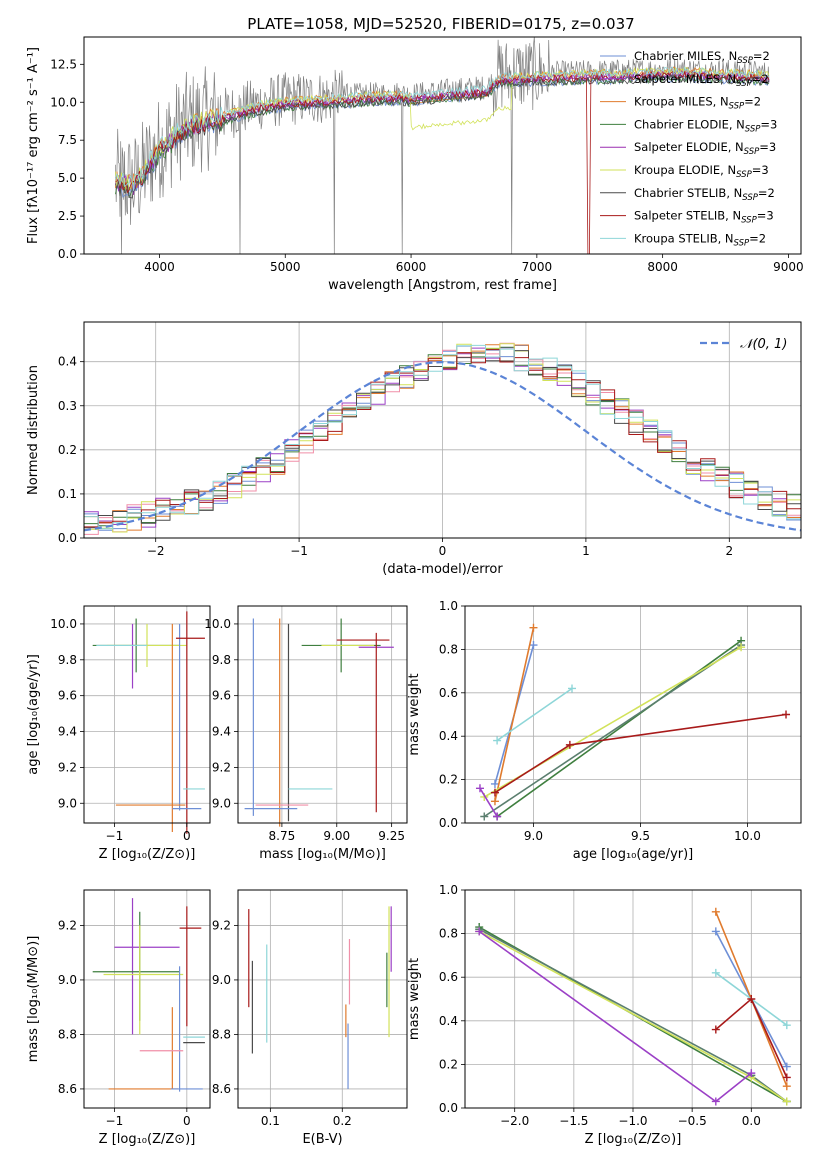 This screenshot has height=1170, width=819. Describe the element at coordinates (67, 216) in the screenshot. I see `y-tick-label: 2.5` at that location.